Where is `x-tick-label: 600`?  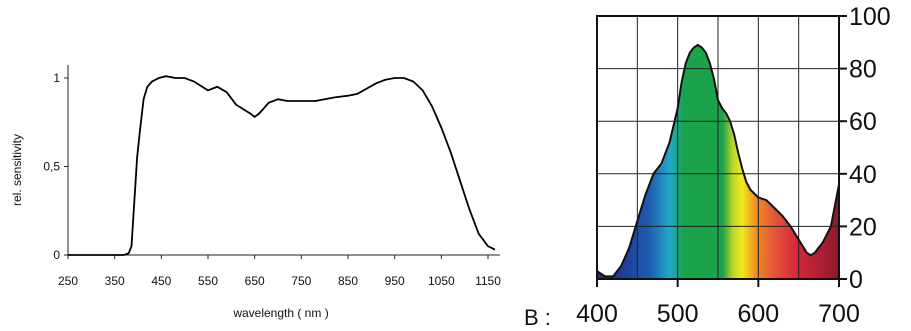 x-tick-label: 600 is located at coordinates (758, 314).